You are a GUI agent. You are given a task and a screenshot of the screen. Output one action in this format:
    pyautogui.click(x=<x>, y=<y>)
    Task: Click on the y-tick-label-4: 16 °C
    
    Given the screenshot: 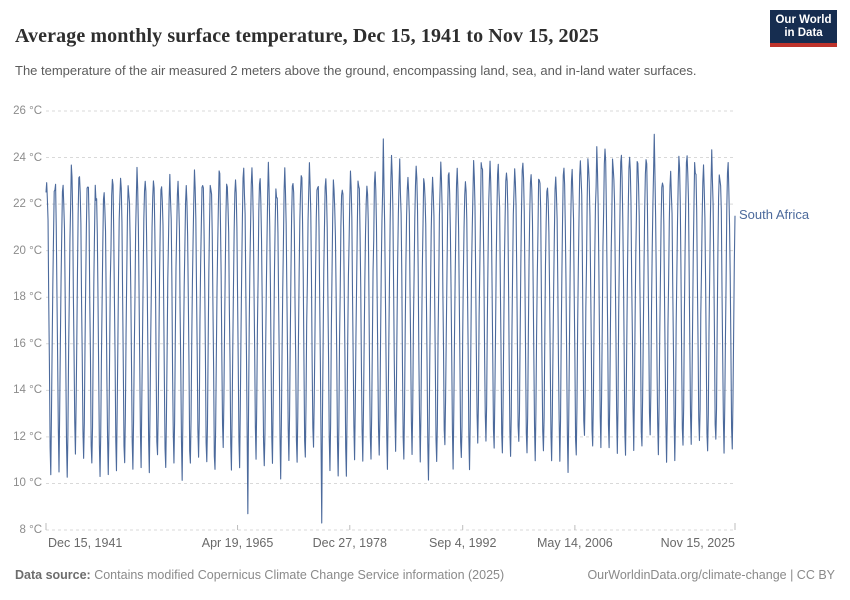 What is the action you would take?
    pyautogui.click(x=27, y=343)
    